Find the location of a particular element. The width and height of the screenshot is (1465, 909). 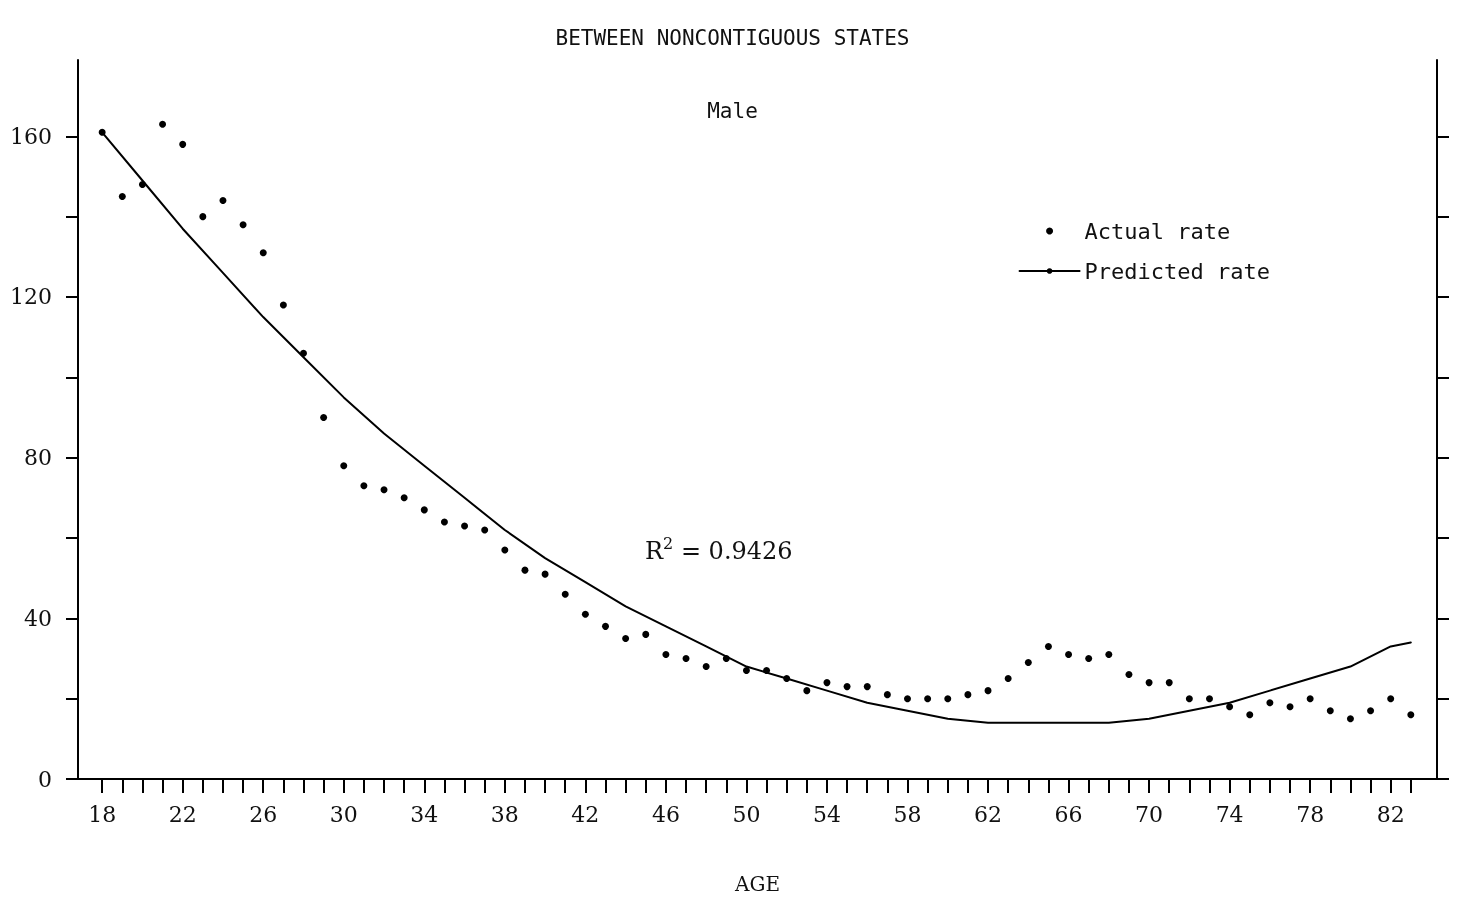

y-tick-label: 0 is located at coordinates (45, 779).